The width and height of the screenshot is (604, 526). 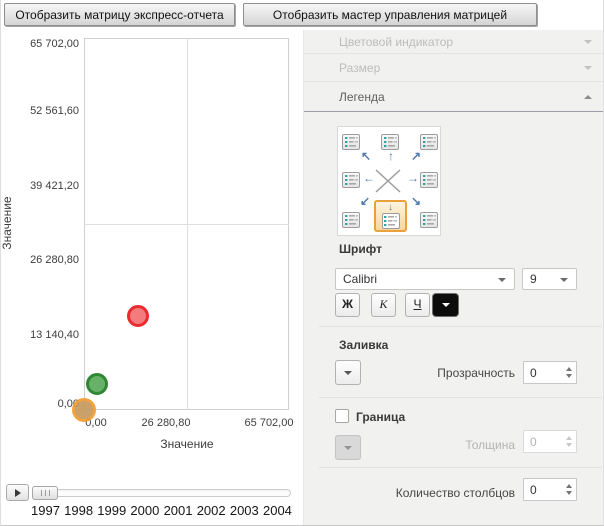 I want to click on border-color-button, so click(x=348, y=447).